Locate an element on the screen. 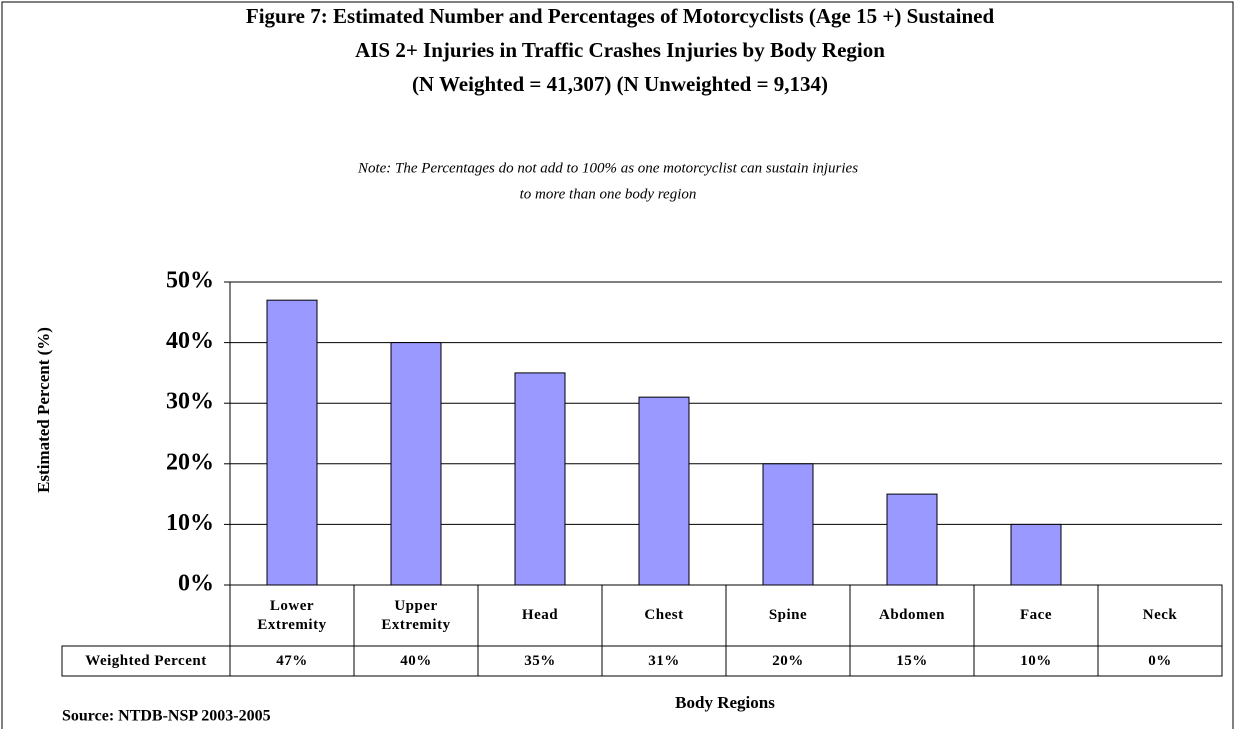 This screenshot has width=1236, height=729. category-label: Upper Extremity is located at coordinates (416, 615).